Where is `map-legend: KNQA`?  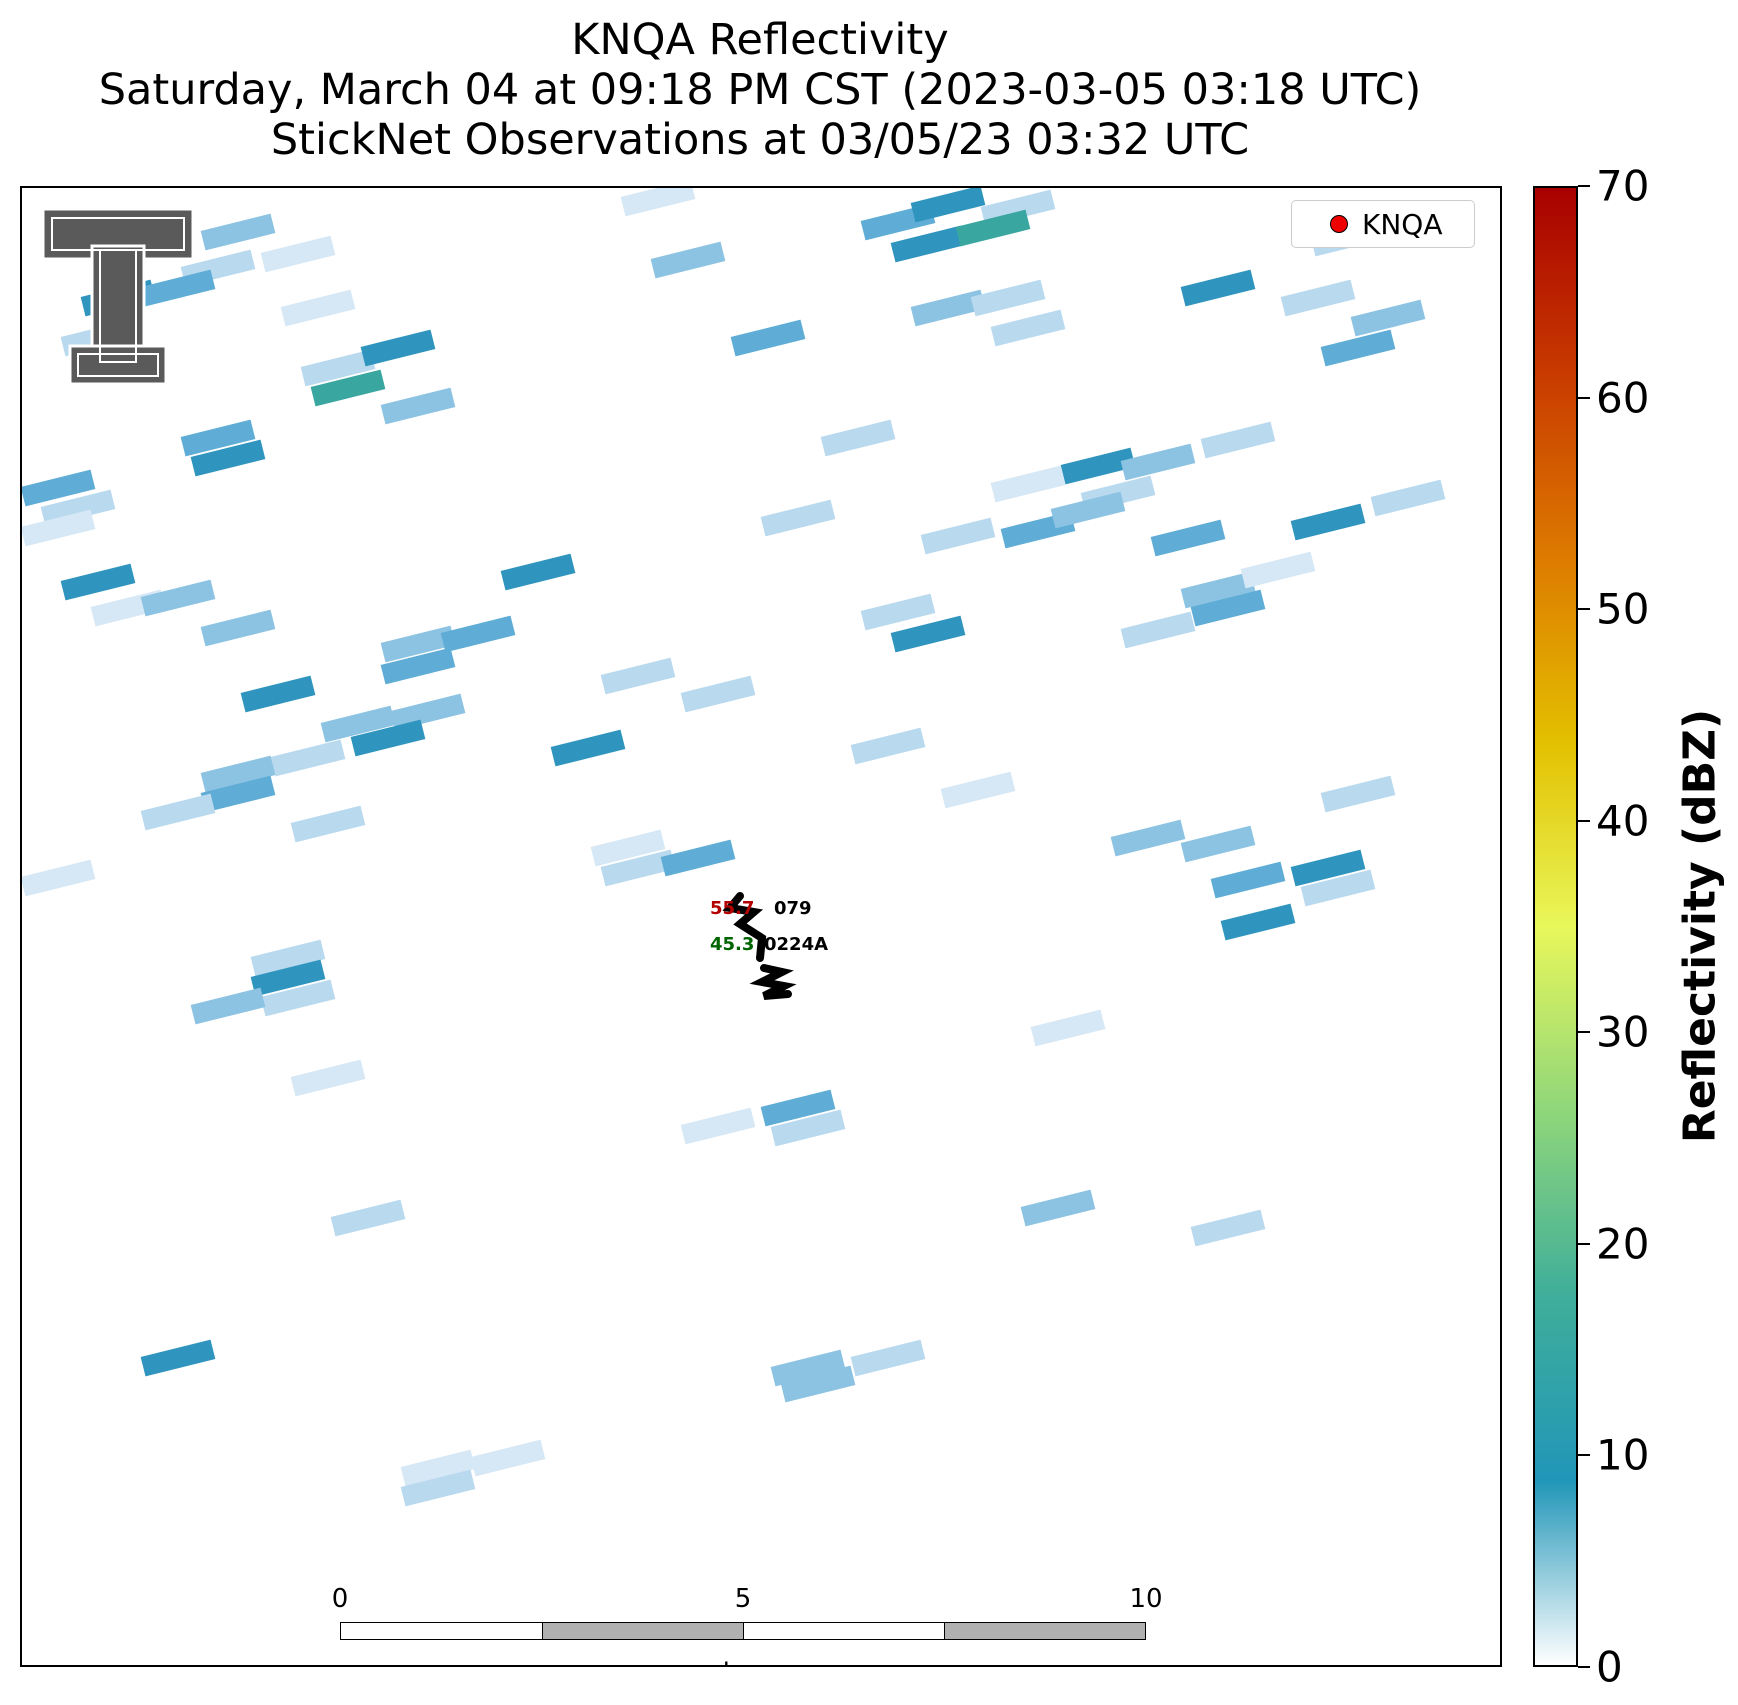
map-legend: KNQA is located at coordinates (1383, 224).